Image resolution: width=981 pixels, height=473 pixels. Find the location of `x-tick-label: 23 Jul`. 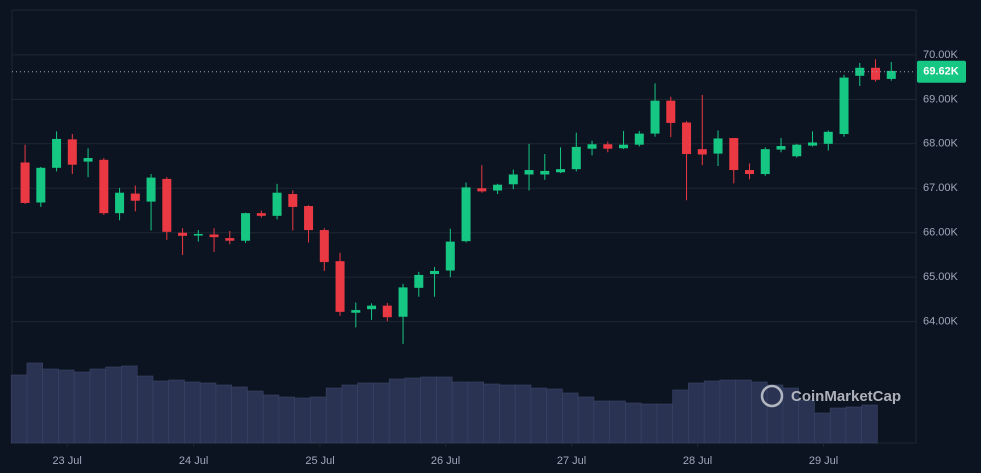

x-tick-label: 23 Jul is located at coordinates (66, 461).